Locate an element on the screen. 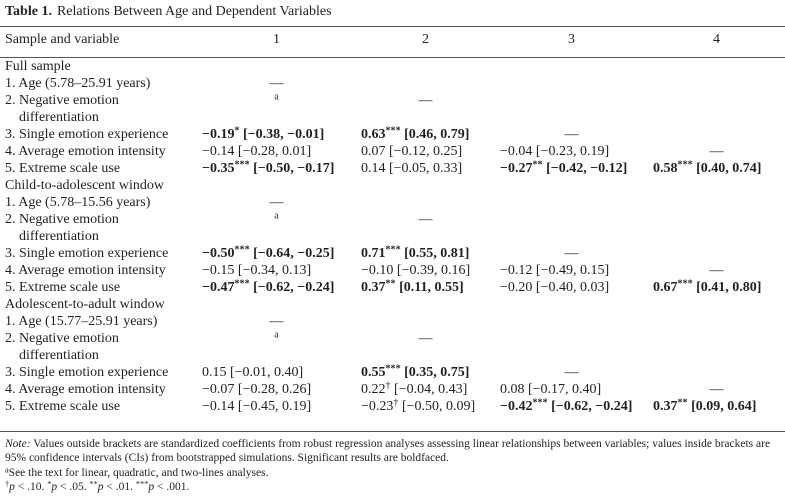 This screenshot has height=500, width=785. table-row: 1. Age (15.77–25.91 years) — is located at coordinates (392, 321).